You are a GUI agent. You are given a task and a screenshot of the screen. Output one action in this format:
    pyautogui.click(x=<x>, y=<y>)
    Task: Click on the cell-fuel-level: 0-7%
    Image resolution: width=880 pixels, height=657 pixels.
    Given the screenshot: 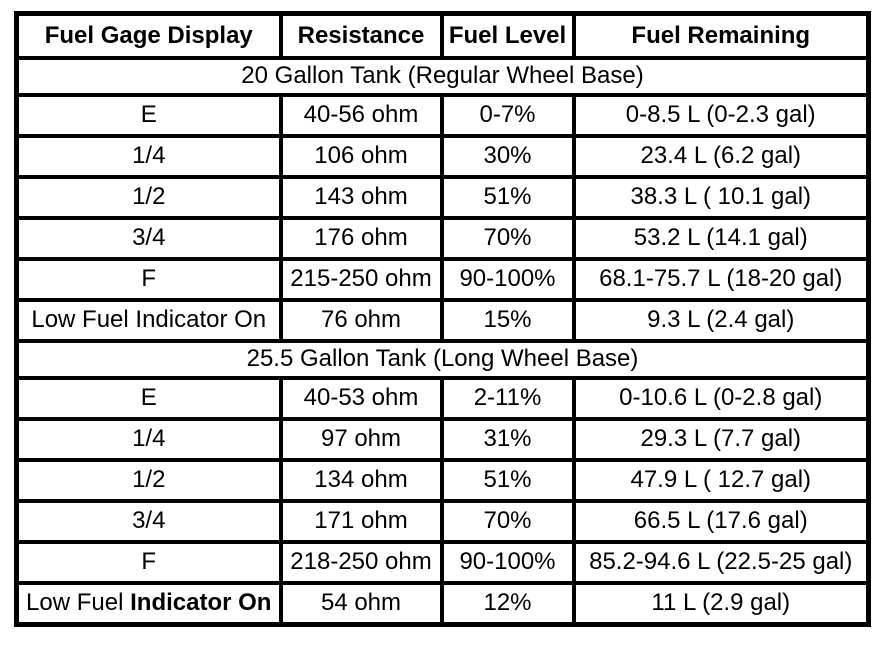 What is the action you would take?
    pyautogui.click(x=507, y=115)
    